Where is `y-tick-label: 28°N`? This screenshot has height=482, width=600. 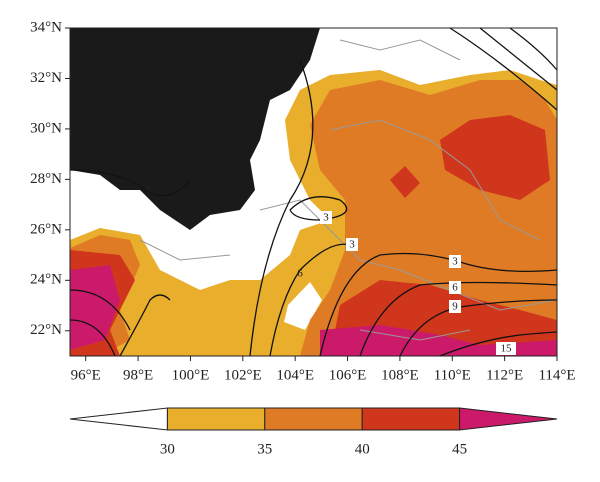
y-tick-label: 28°N is located at coordinates (46, 179).